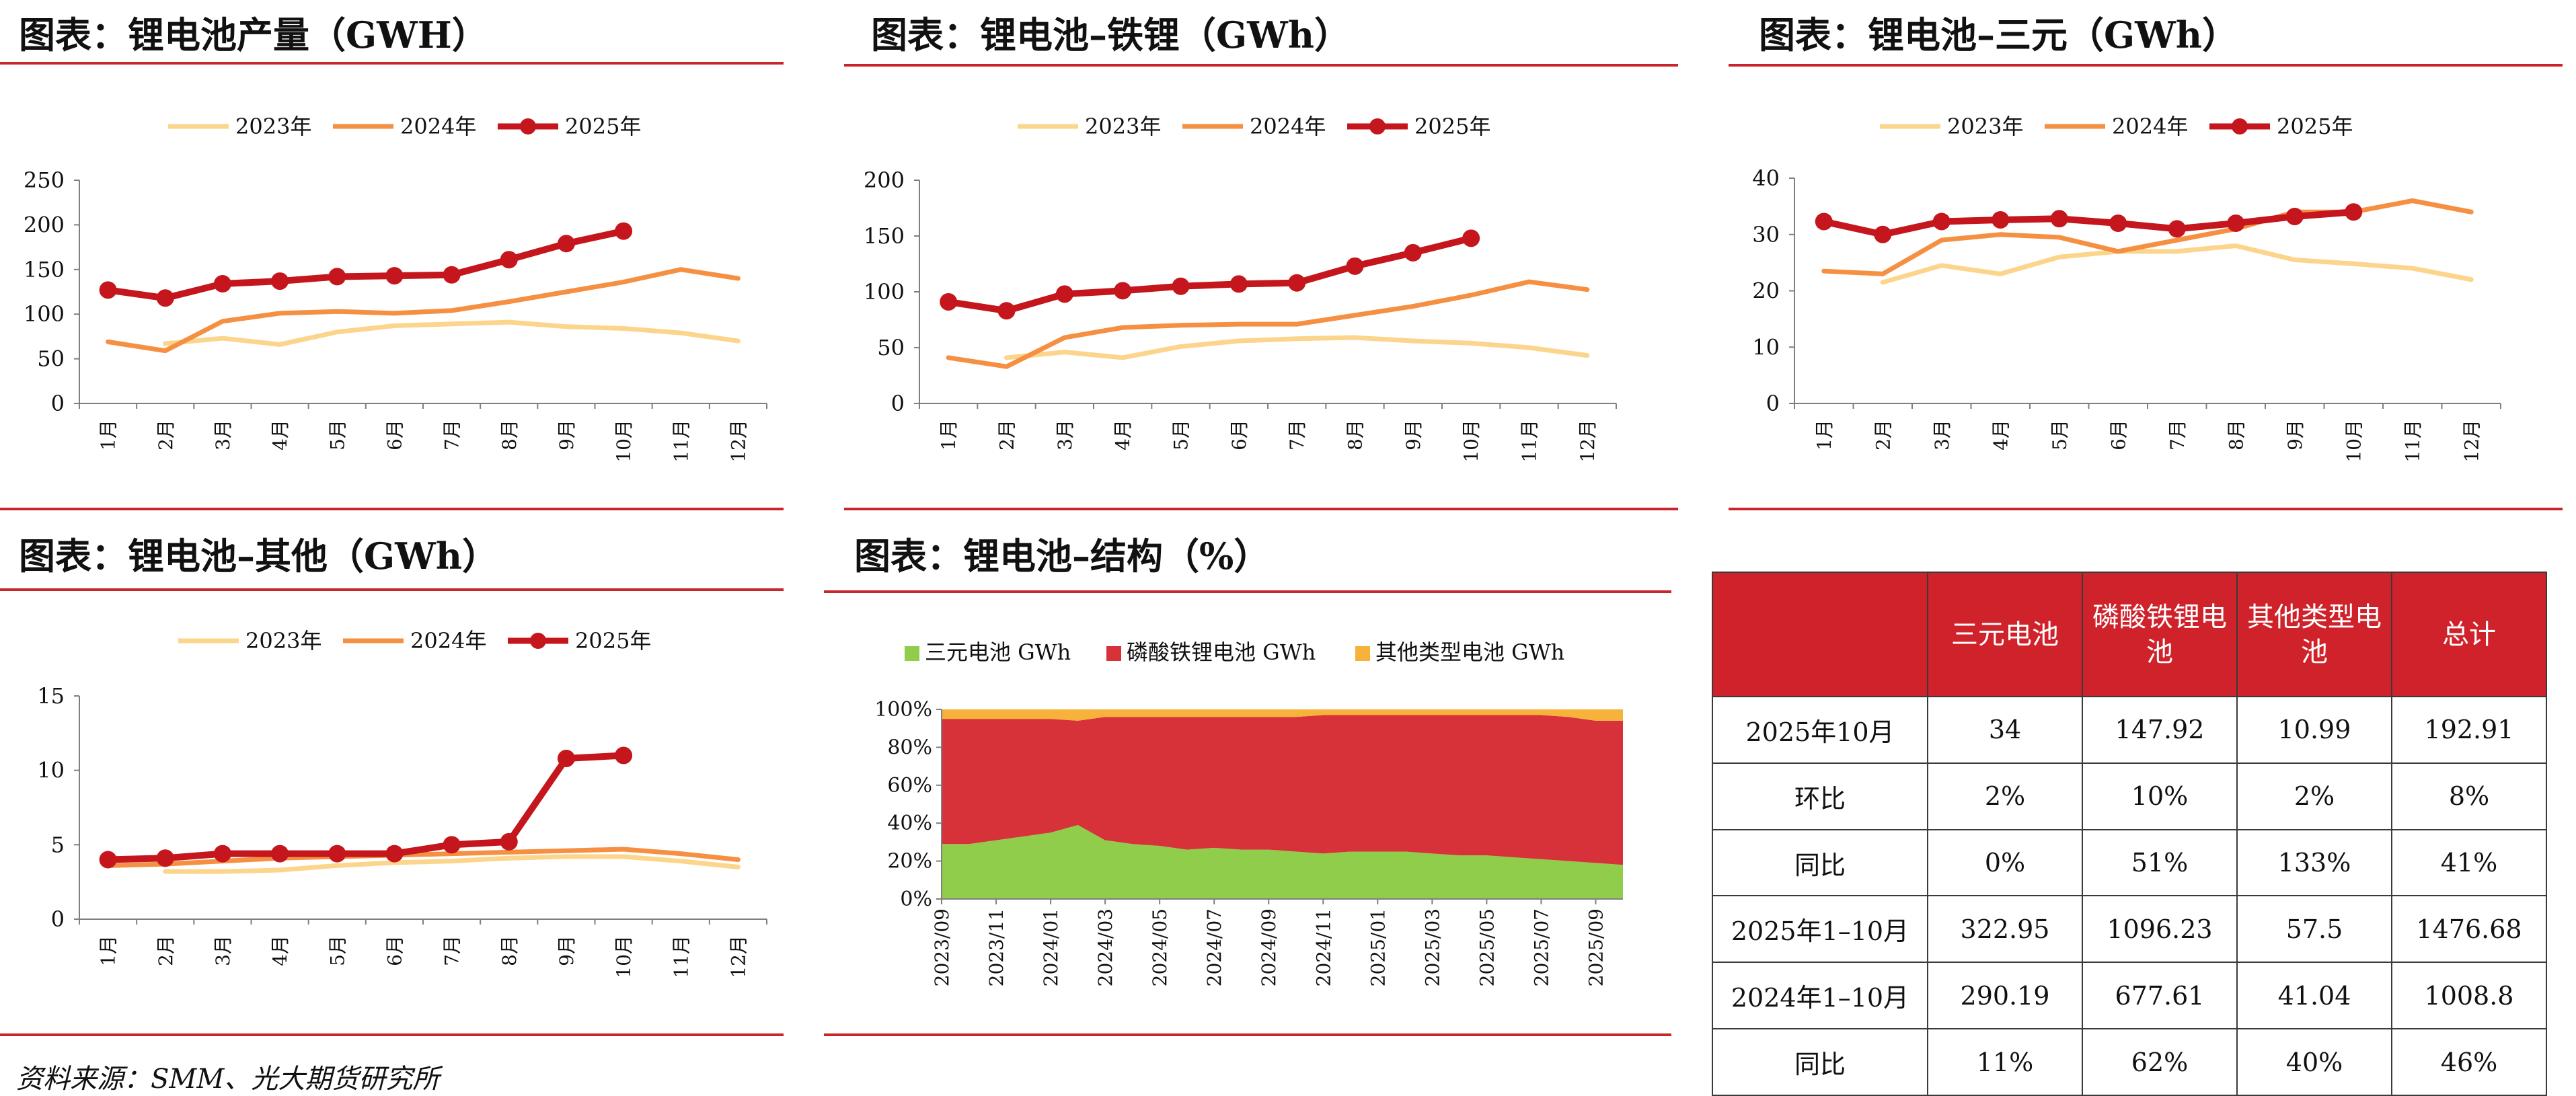 The image size is (2576, 1096). I want to click on table-cell: 2025年10月, so click(1820, 730).